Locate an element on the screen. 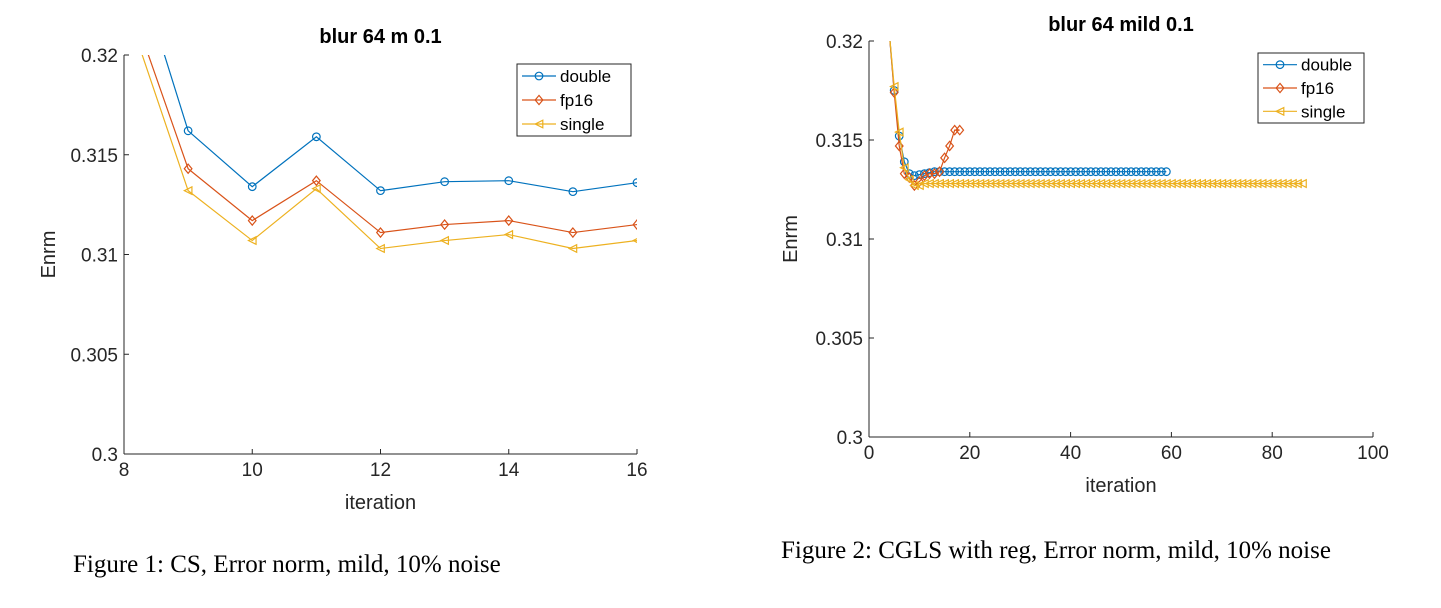 This screenshot has height=608, width=1441. chart1-legend-single-marker is located at coordinates (538, 124).